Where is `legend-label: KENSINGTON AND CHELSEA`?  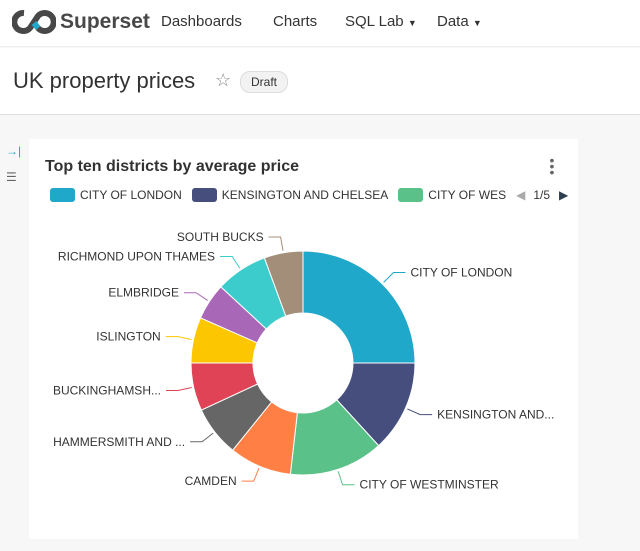 legend-label: KENSINGTON AND CHELSEA is located at coordinates (305, 195).